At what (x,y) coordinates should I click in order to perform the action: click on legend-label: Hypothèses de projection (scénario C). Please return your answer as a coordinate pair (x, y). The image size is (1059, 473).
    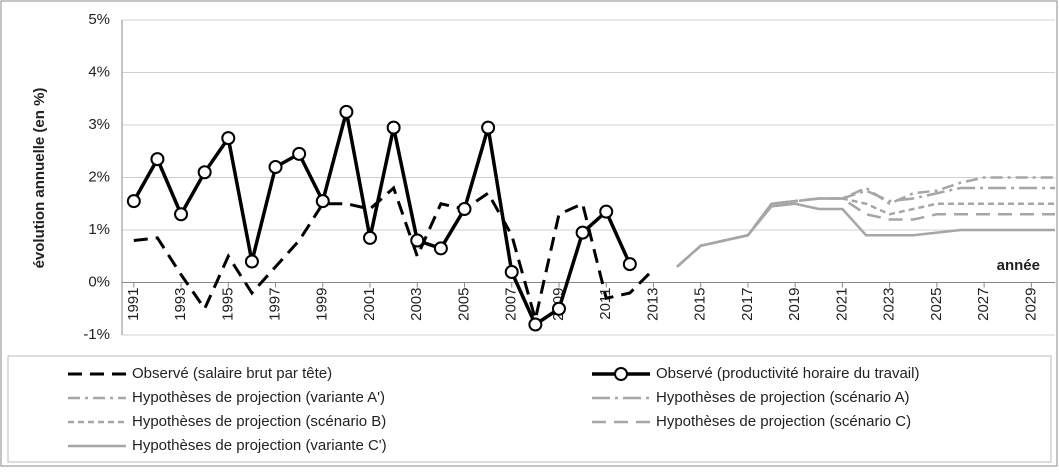
    Looking at the image, I should click on (783, 421).